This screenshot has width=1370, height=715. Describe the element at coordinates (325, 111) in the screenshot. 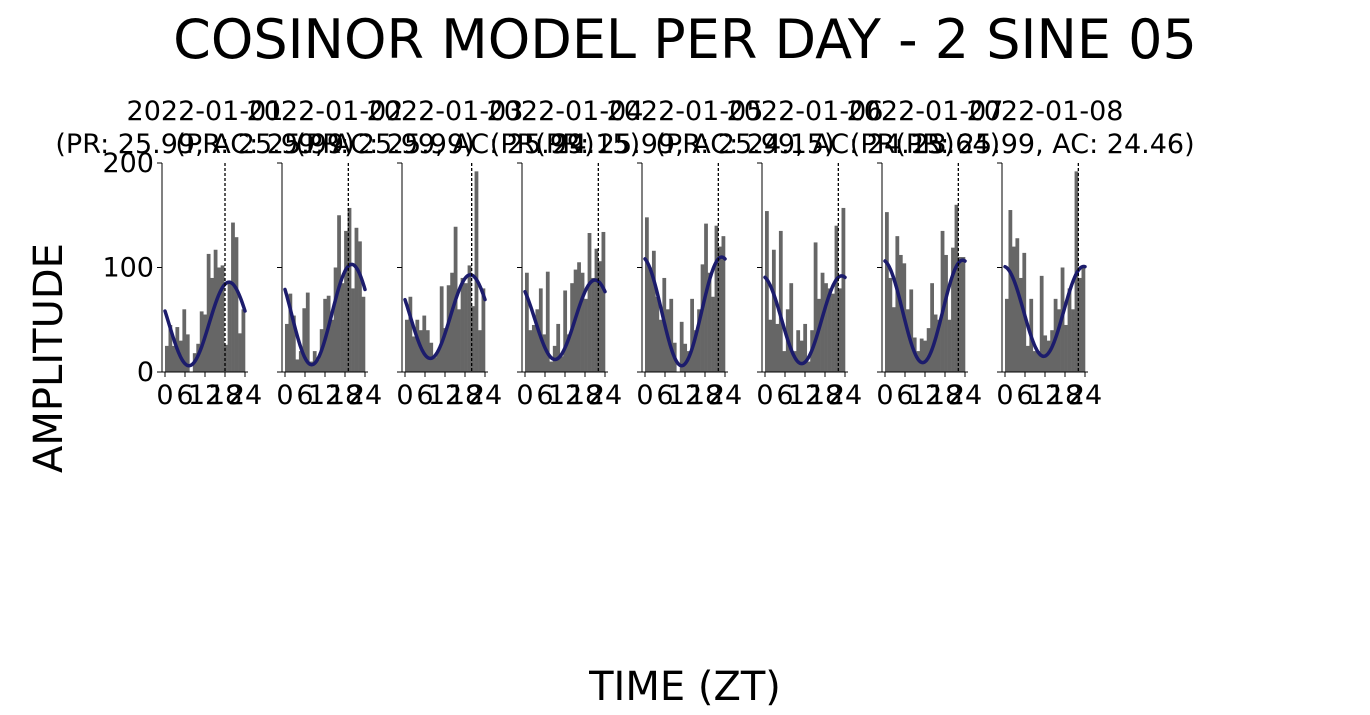

I see `panel-date-label: 2022-01-02` at that location.